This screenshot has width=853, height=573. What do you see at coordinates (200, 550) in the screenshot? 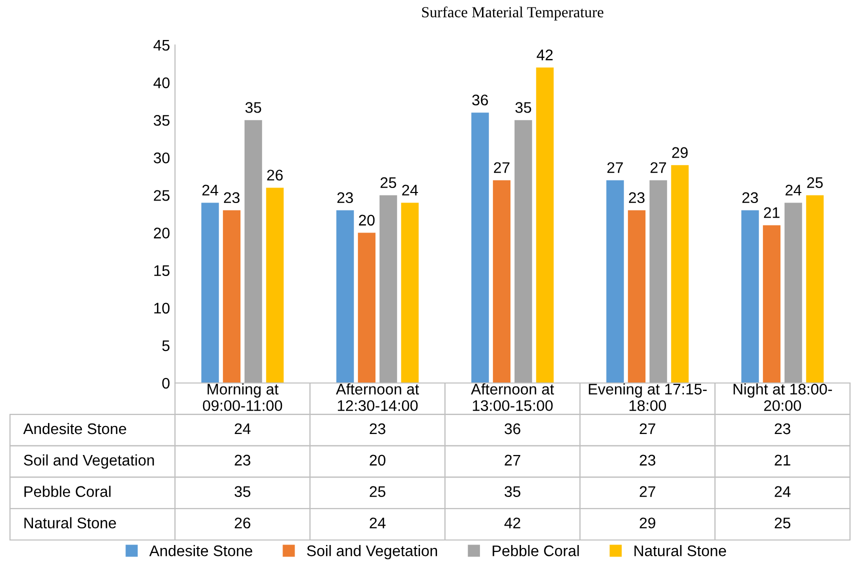
I see `legend-label: Andesite Stone` at bounding box center [200, 550].